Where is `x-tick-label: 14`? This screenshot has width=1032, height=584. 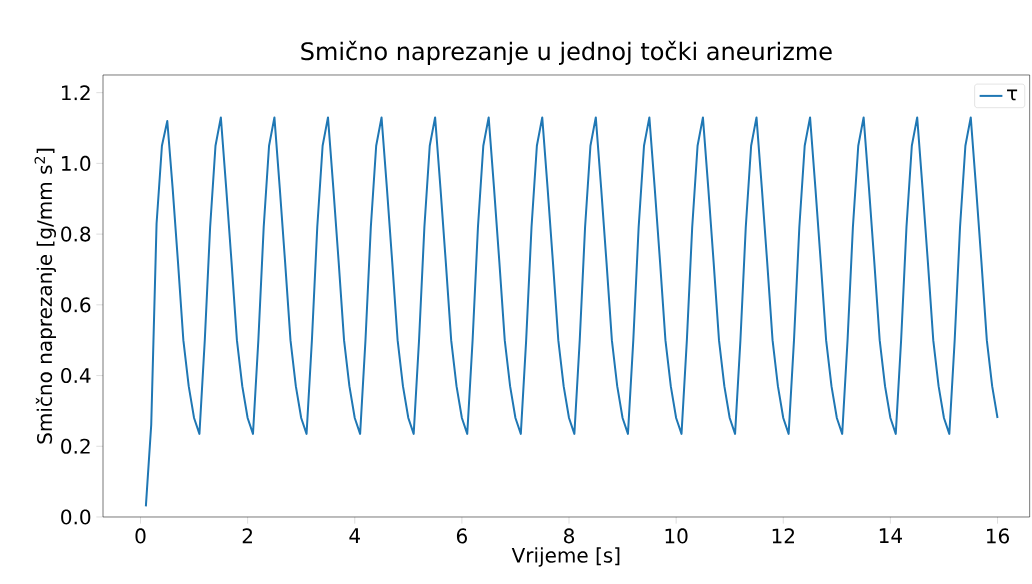
x-tick-label: 14 is located at coordinates (890, 535).